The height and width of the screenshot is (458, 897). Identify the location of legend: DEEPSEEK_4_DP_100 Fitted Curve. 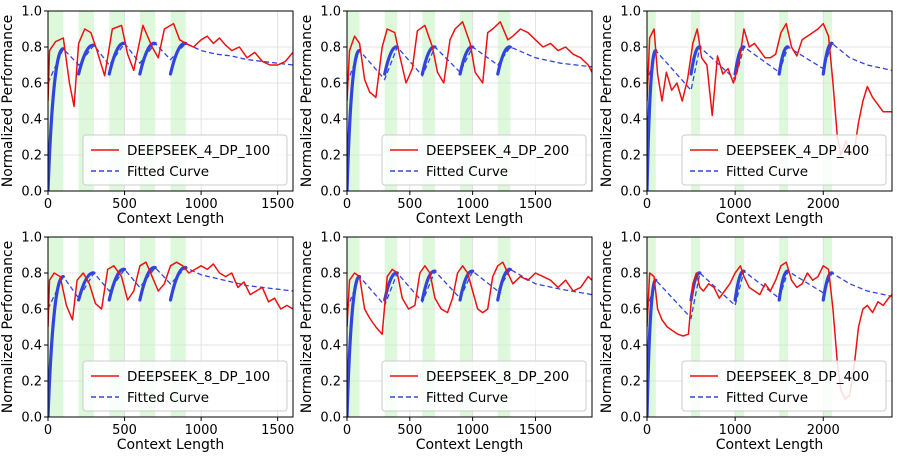
(185, 160).